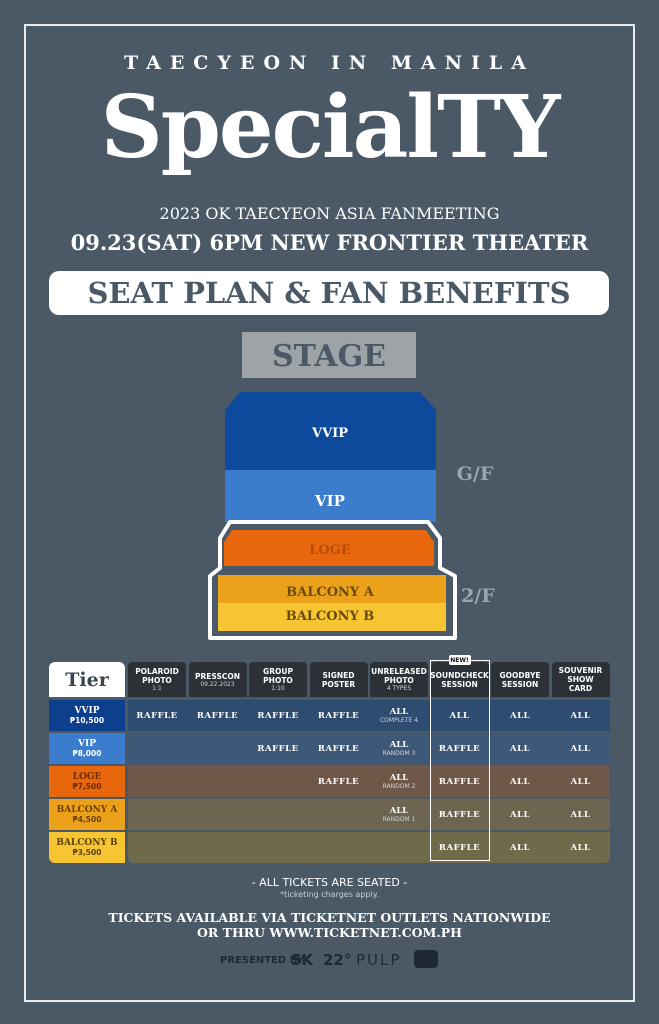 Image resolution: width=659 pixels, height=1024 pixels. What do you see at coordinates (337, 960) in the screenshot?
I see `sponsor: 22°` at bounding box center [337, 960].